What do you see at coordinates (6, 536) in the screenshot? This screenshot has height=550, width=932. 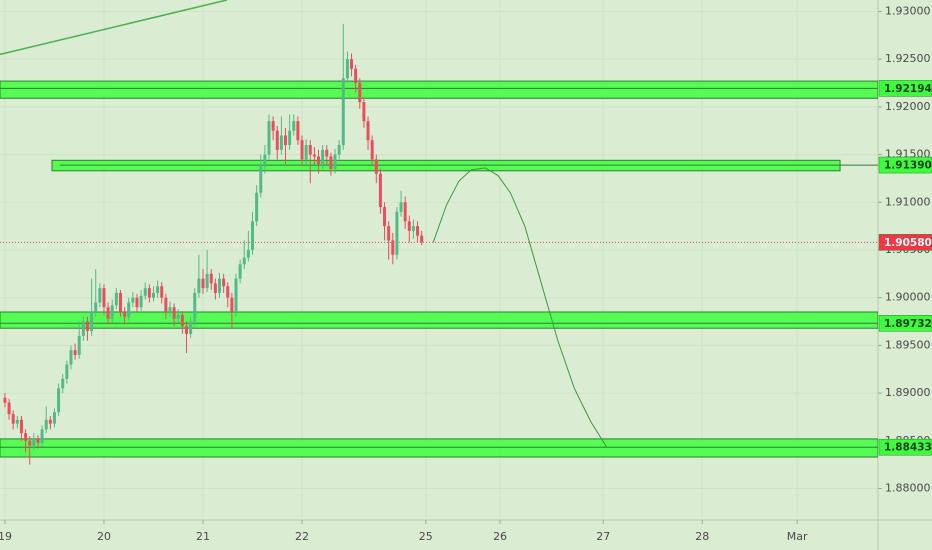 I see `x-tick-label: 19` at bounding box center [6, 536].